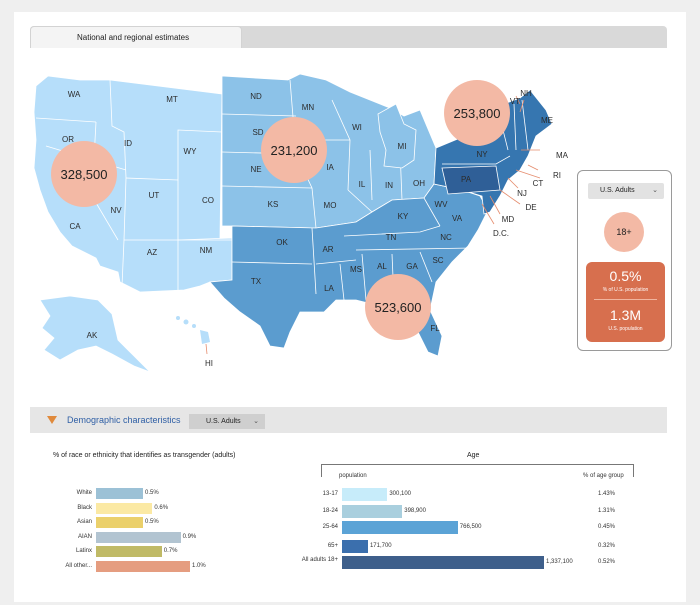 This screenshot has width=700, height=605. I want to click on state-label-pa: PA, so click(466, 179).